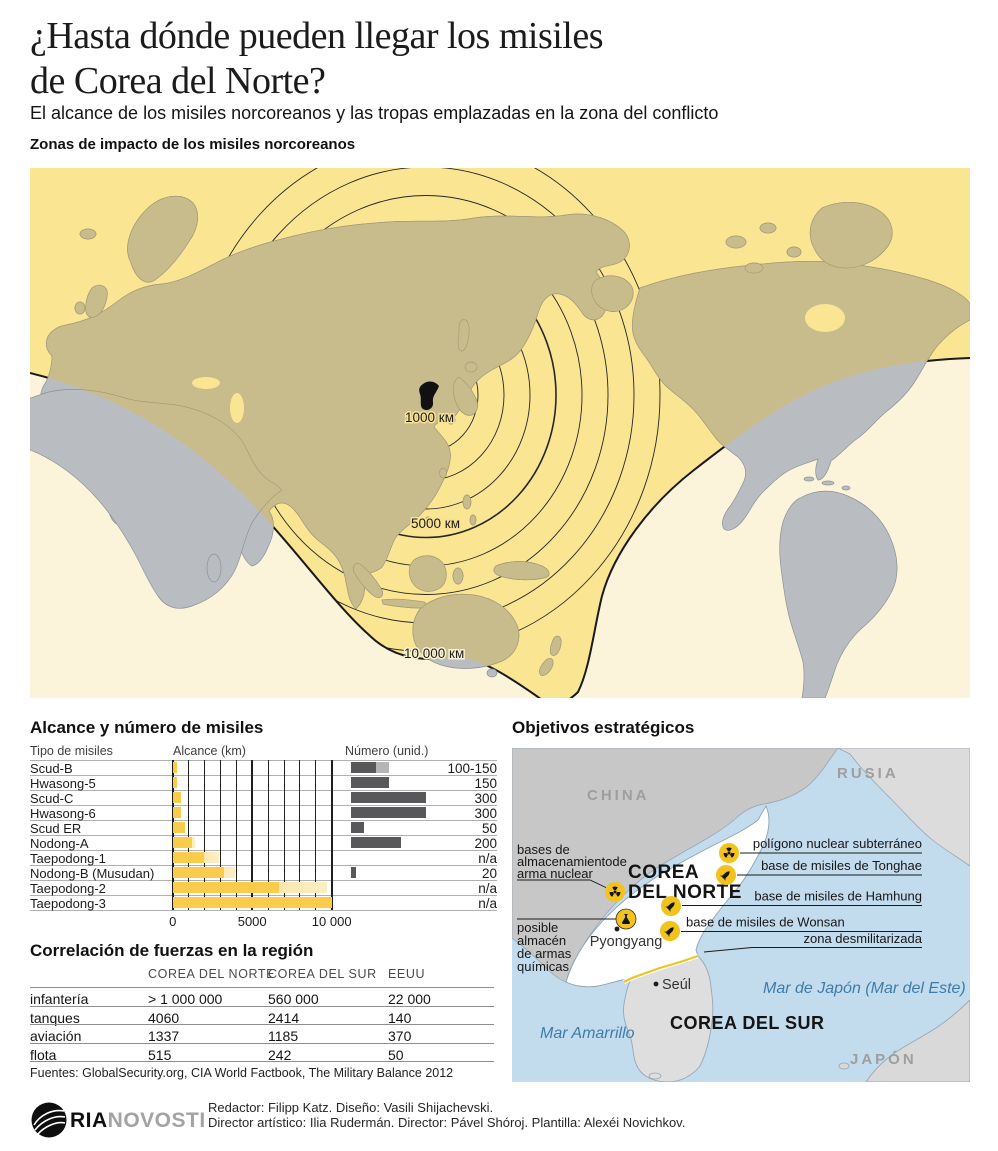 The image size is (998, 1151). Describe the element at coordinates (322, 974) in the screenshot. I see `forces-col-sk: COREA DEL SUR` at that location.